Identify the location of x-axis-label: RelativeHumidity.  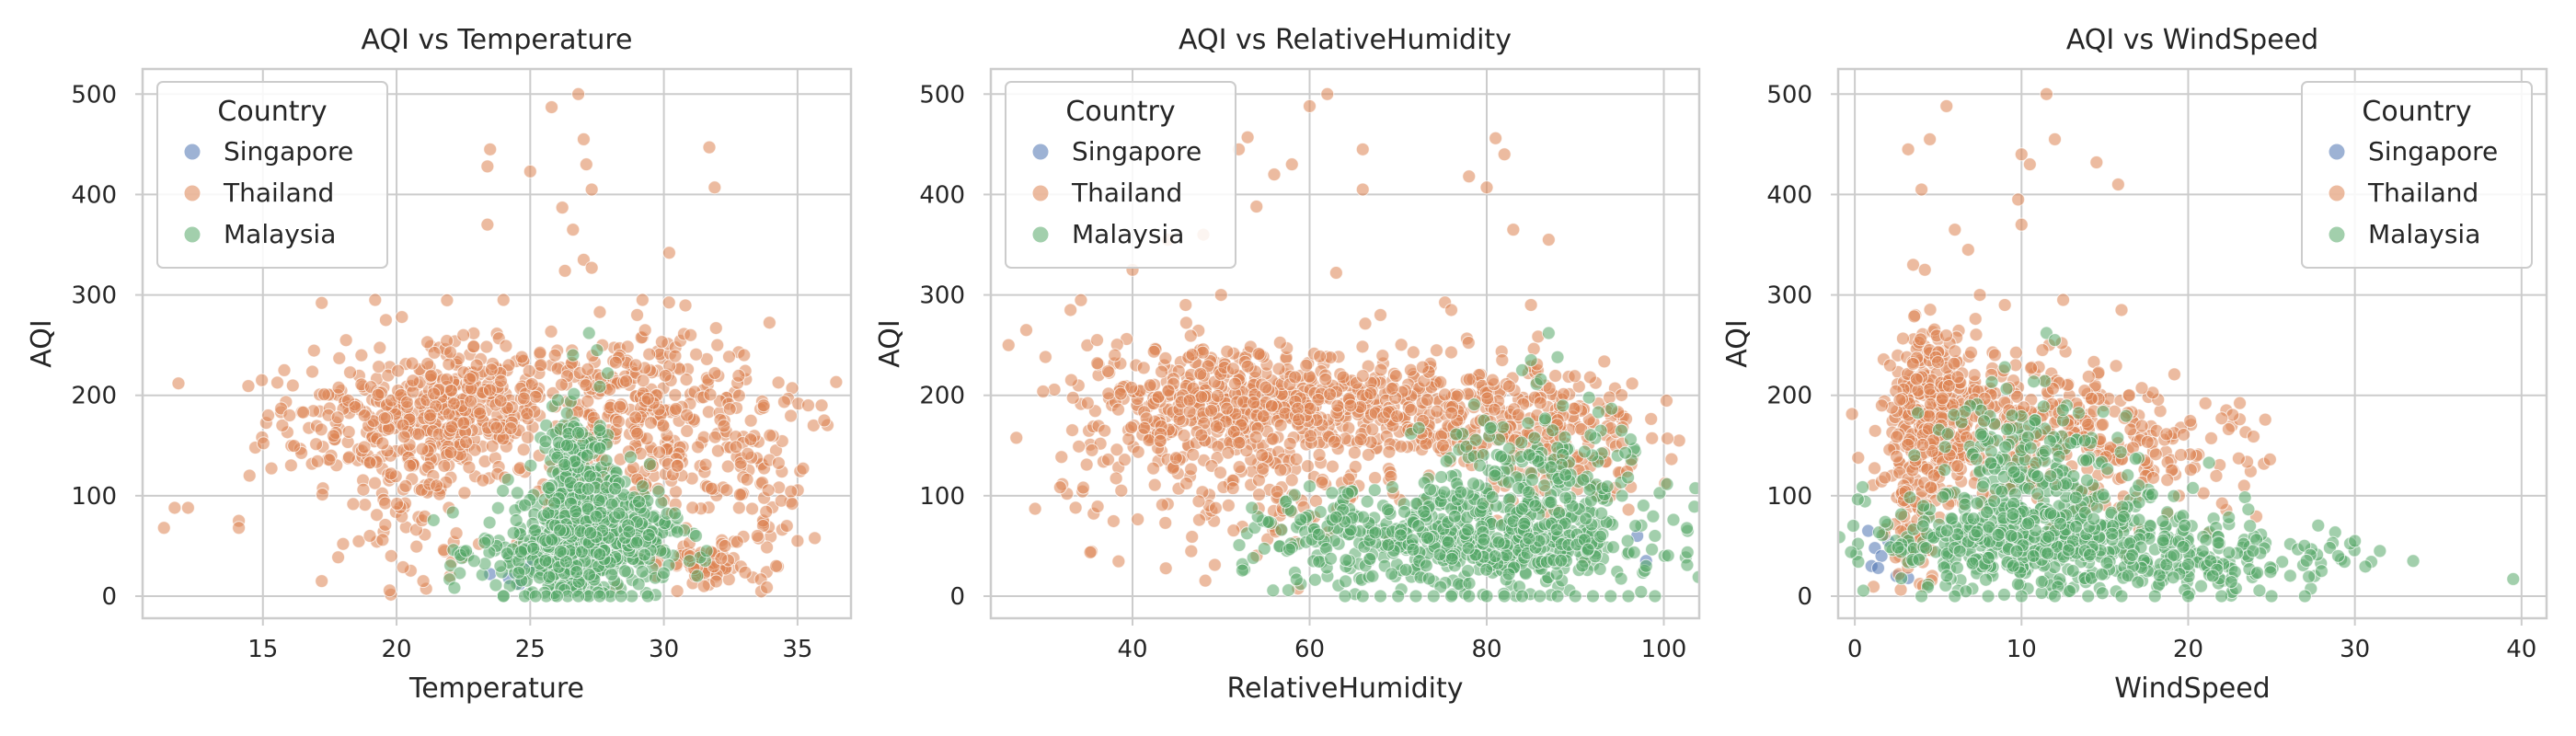
(1344, 689).